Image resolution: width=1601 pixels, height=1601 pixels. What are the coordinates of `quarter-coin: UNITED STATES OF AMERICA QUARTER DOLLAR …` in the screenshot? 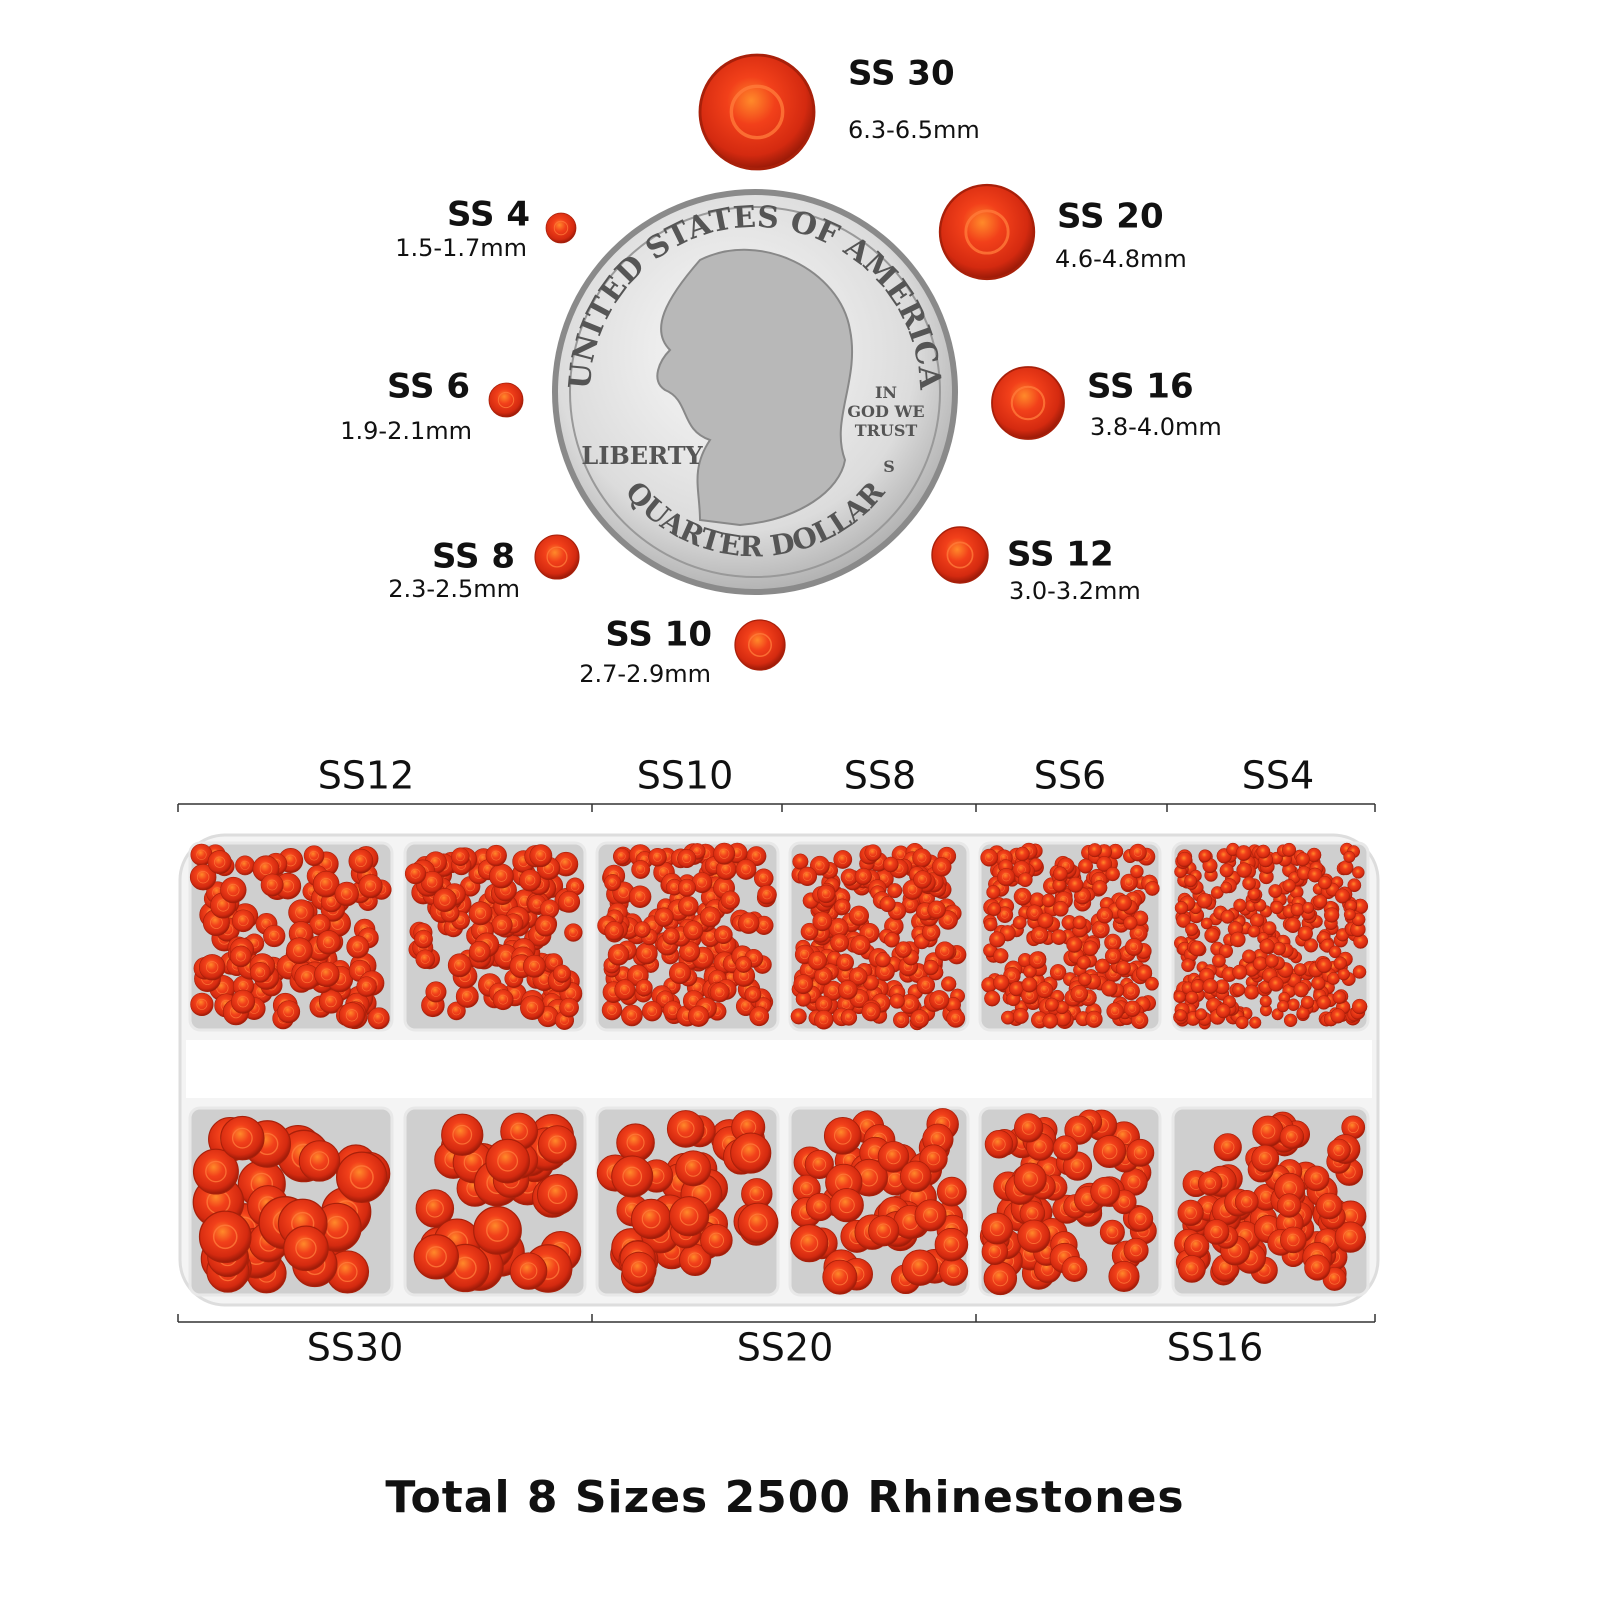 It's located at (755, 392).